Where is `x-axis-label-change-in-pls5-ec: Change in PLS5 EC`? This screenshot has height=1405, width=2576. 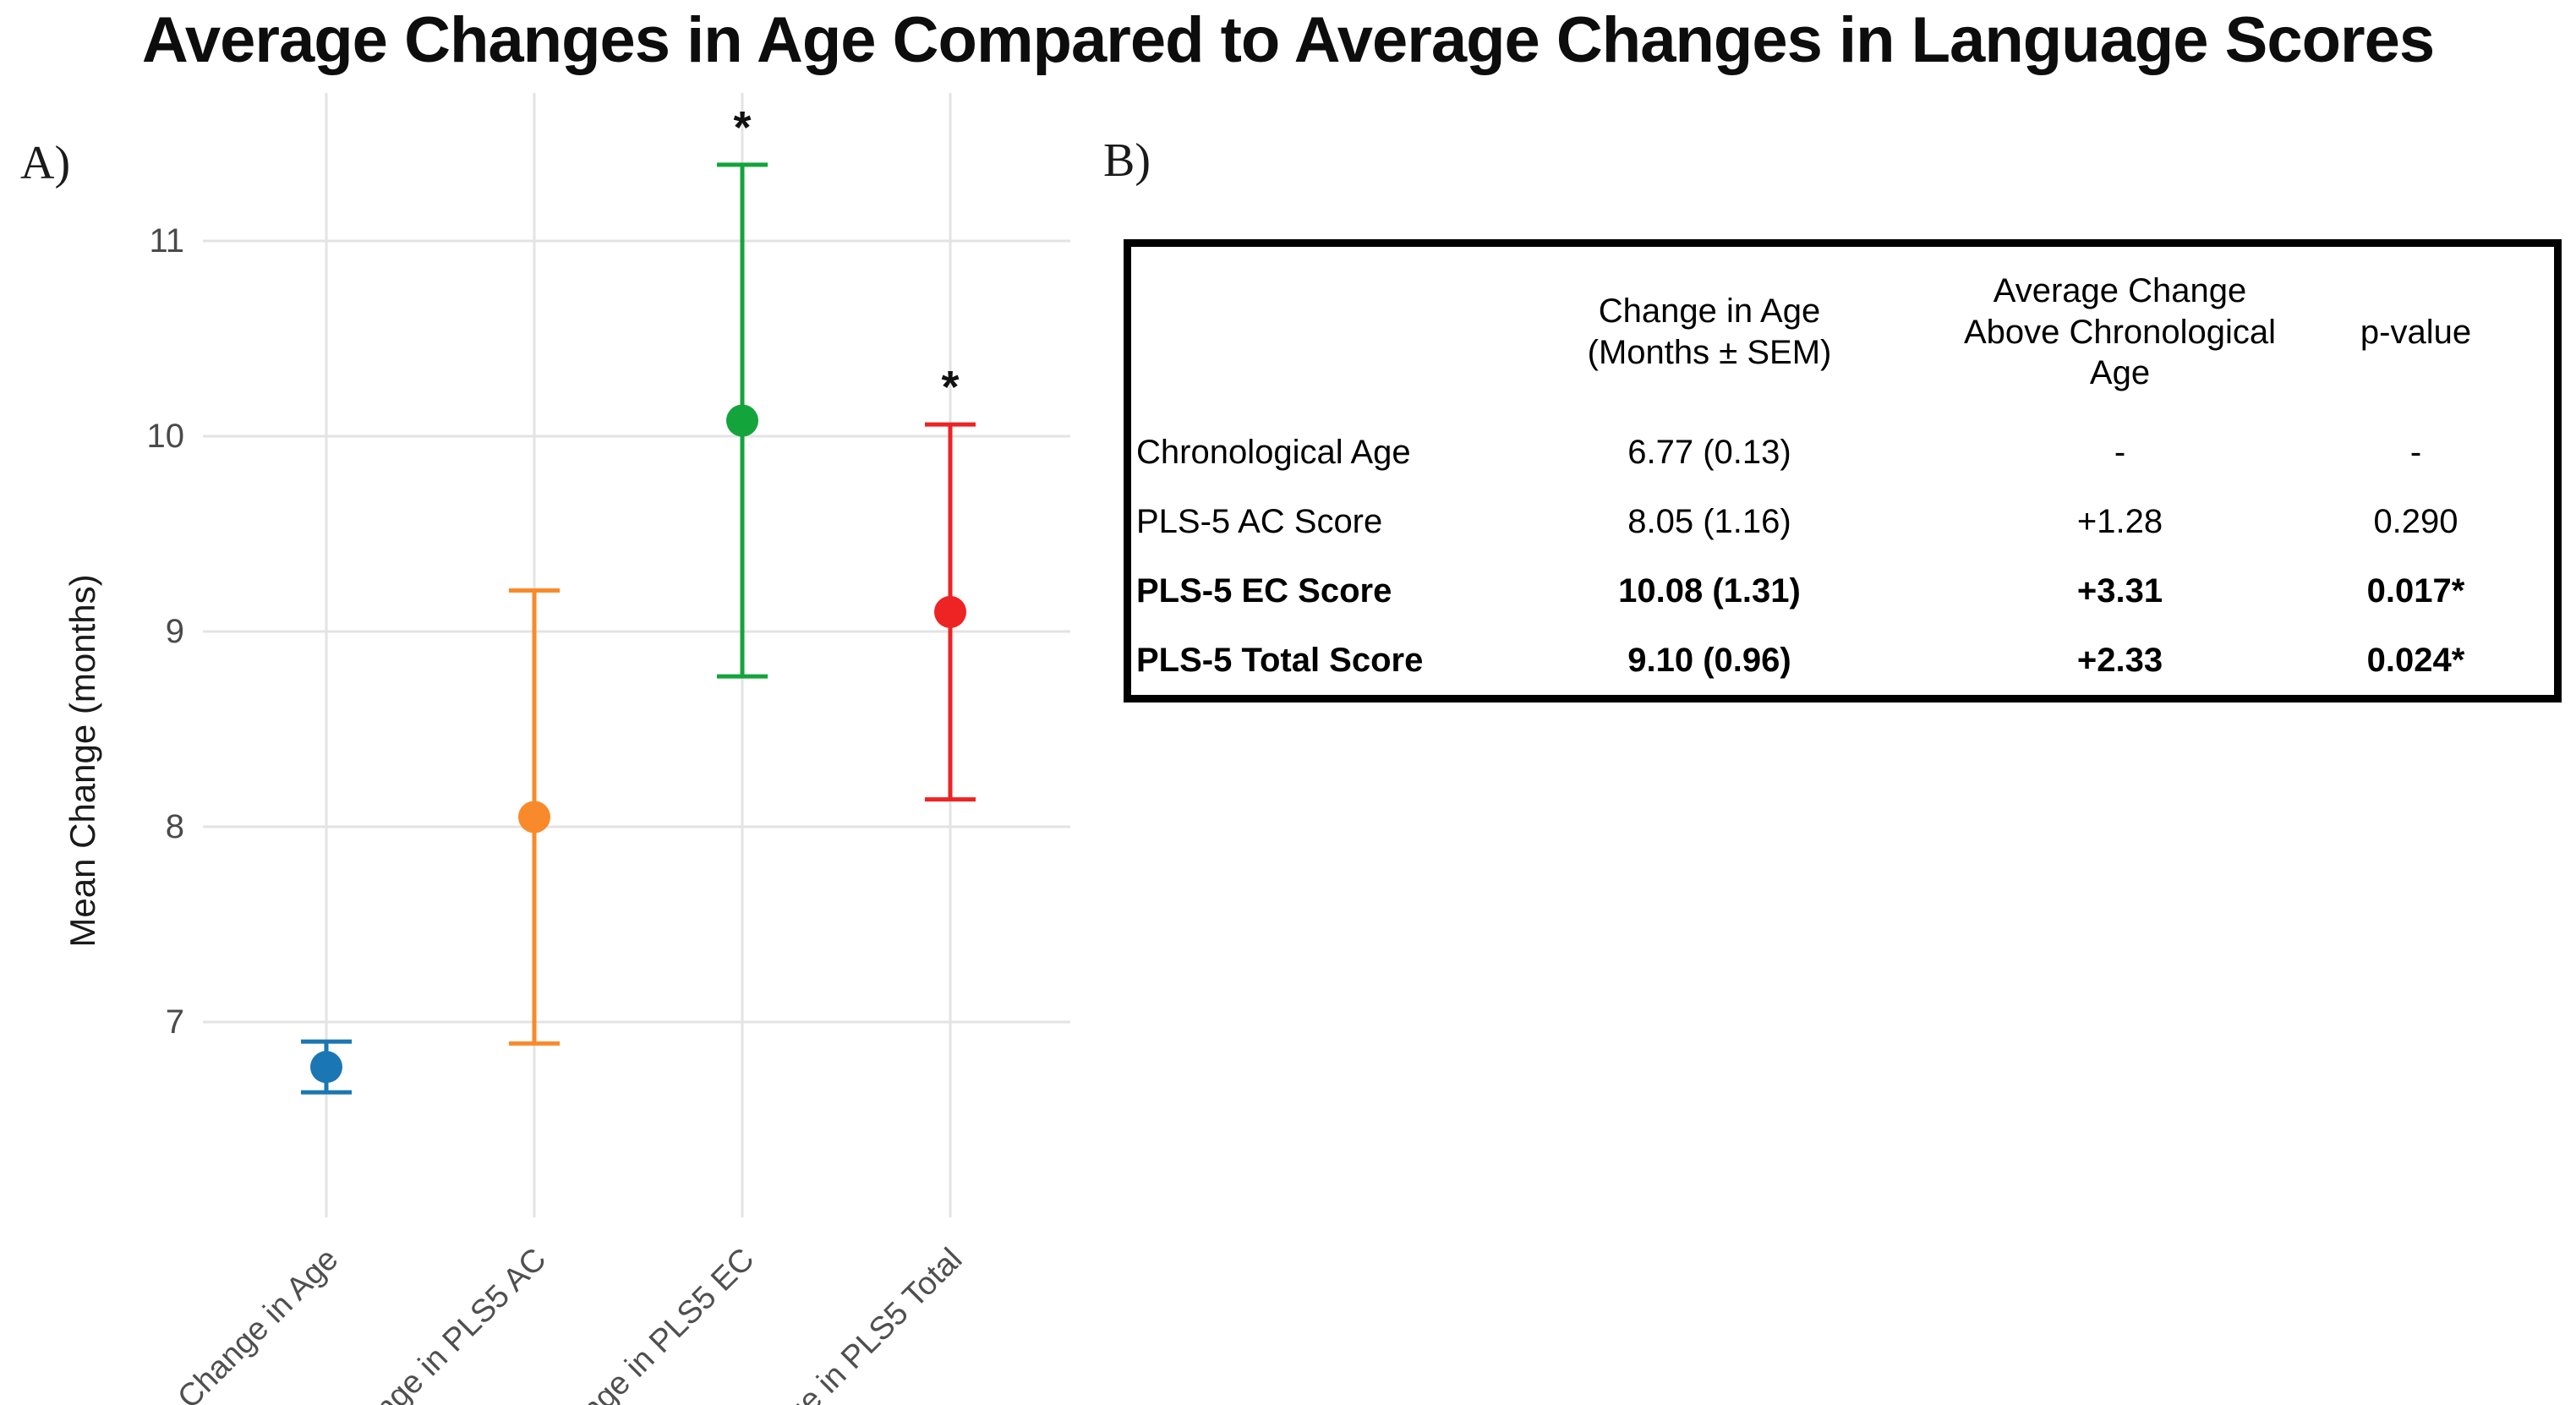
x-axis-label-change-in-pls5-ec: Change in PLS5 EC is located at coordinates (647, 1323).